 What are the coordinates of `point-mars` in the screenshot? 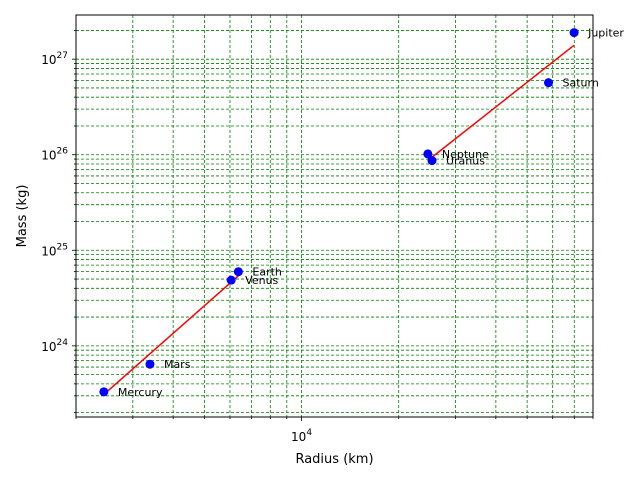 It's located at (150, 364).